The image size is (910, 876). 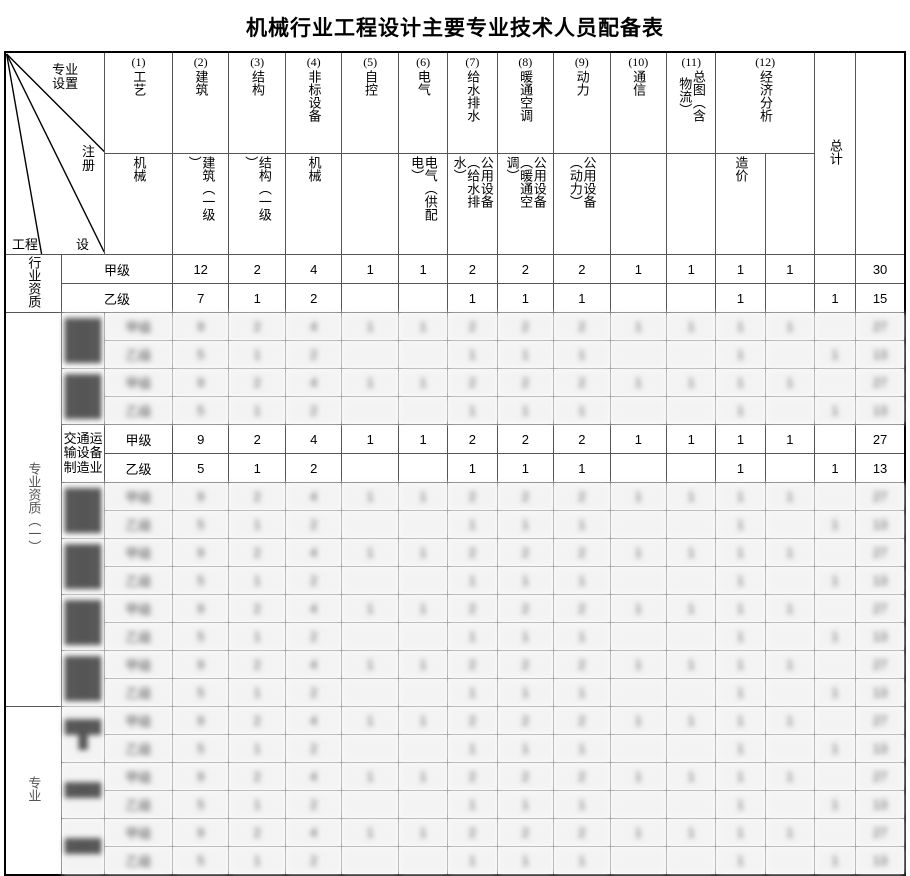 What do you see at coordinates (472, 298) in the screenshot?
I see `data-cell-c6: 1` at bounding box center [472, 298].